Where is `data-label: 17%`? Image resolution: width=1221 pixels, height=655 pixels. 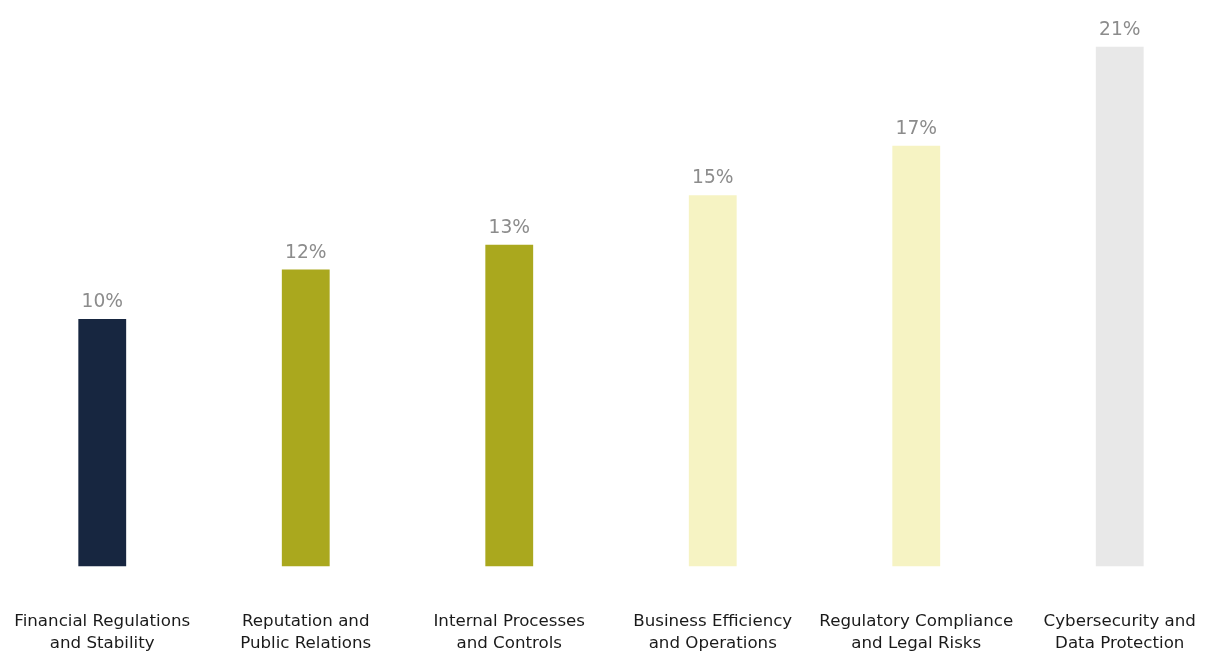 data-label: 17% is located at coordinates (916, 127).